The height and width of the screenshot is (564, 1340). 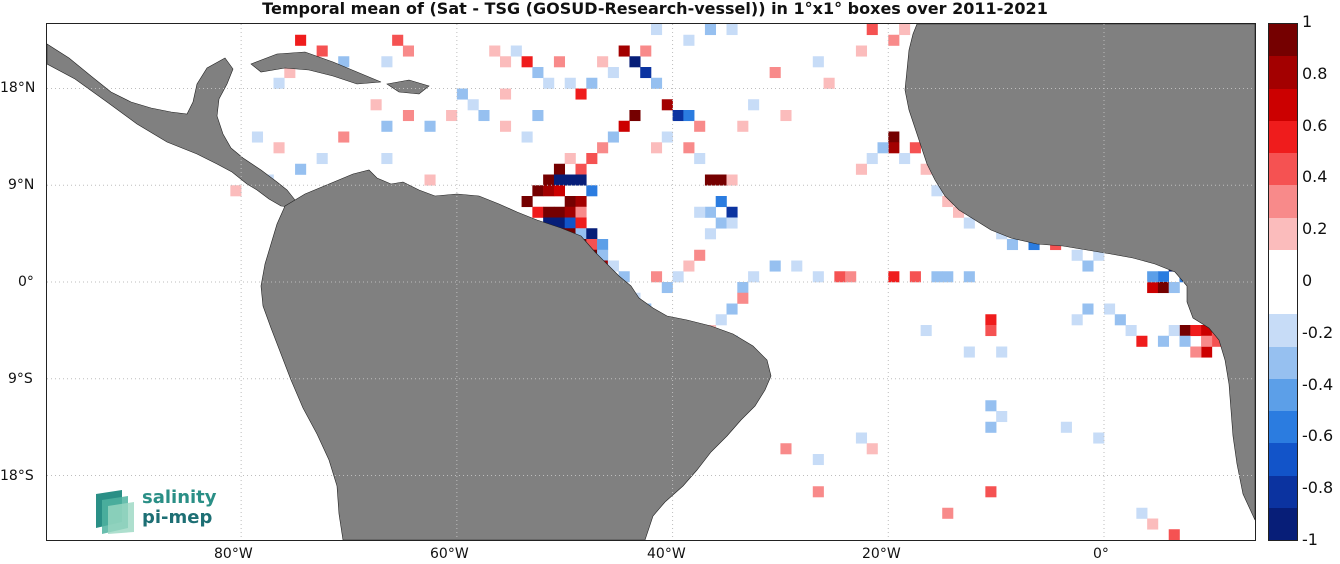 What do you see at coordinates (115, 512) in the screenshot?
I see `logo-icon` at bounding box center [115, 512].